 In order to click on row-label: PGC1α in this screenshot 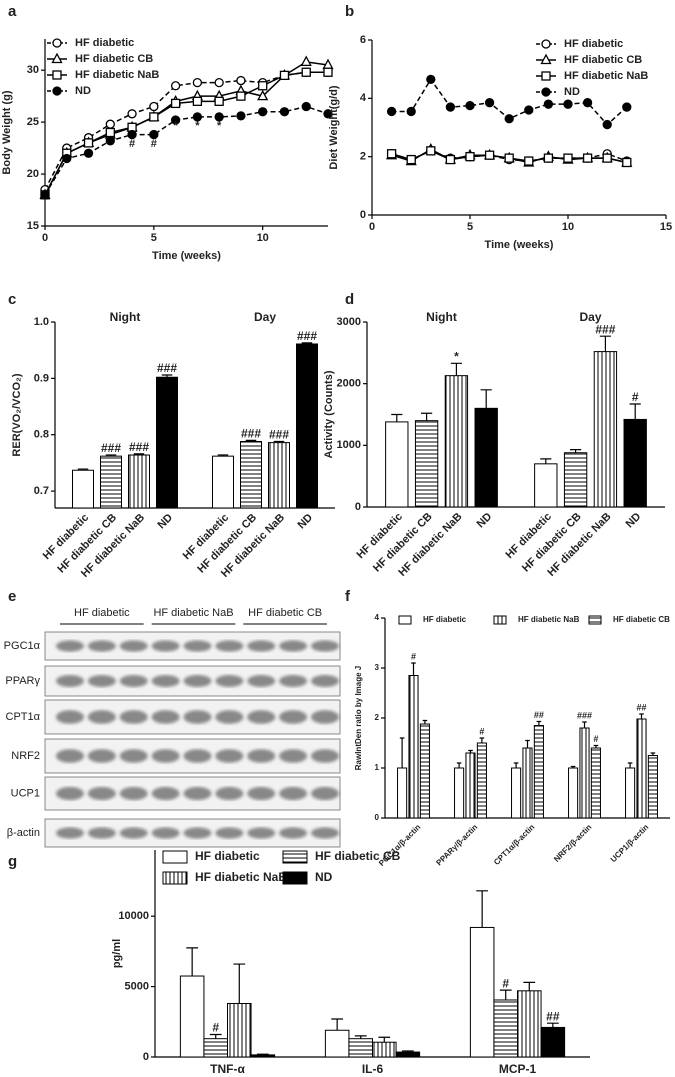, I will do `click(22, 646)`.